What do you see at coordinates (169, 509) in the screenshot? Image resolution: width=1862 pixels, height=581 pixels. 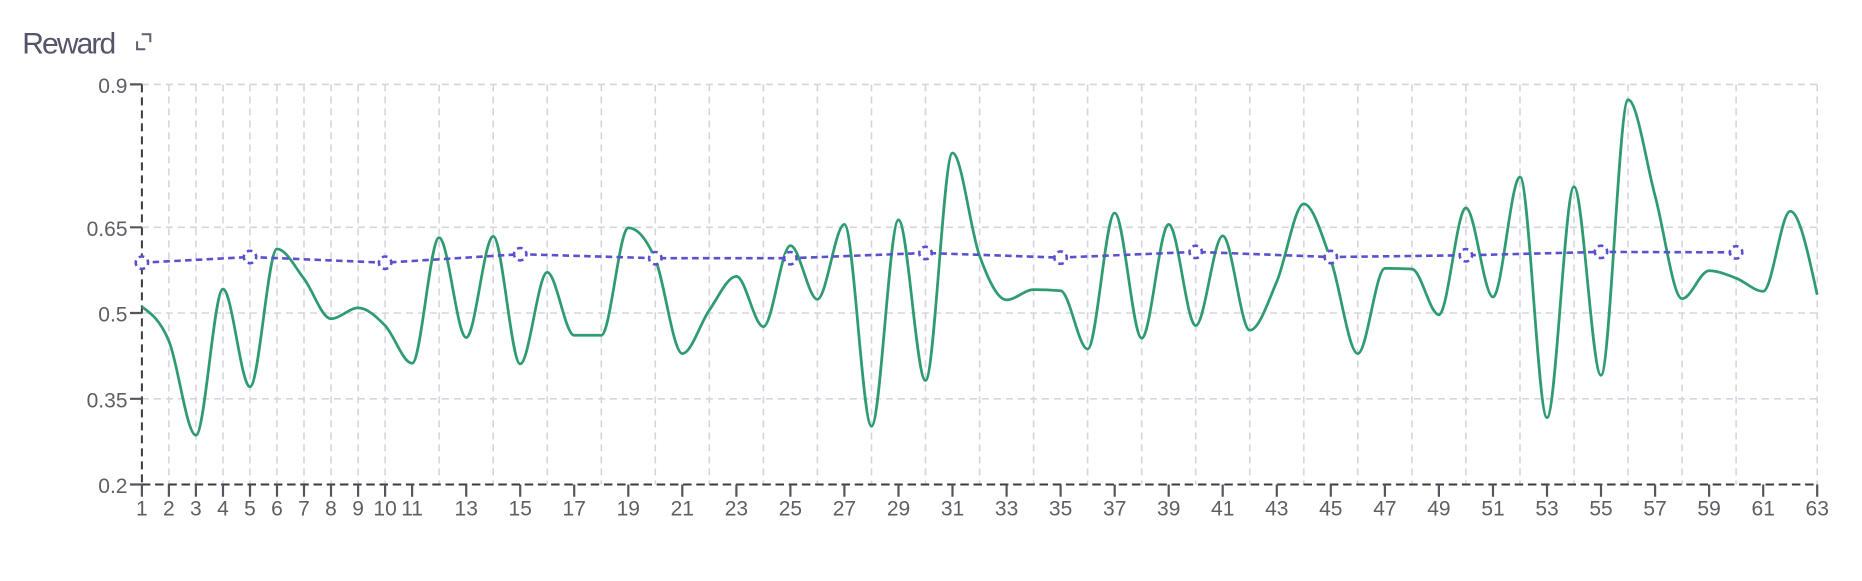 I see `svg-text: 2` at bounding box center [169, 509].